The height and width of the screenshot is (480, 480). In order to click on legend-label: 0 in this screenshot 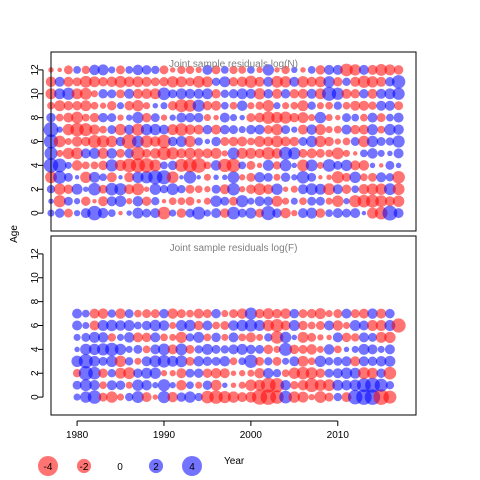, I will do `click(120, 467)`.